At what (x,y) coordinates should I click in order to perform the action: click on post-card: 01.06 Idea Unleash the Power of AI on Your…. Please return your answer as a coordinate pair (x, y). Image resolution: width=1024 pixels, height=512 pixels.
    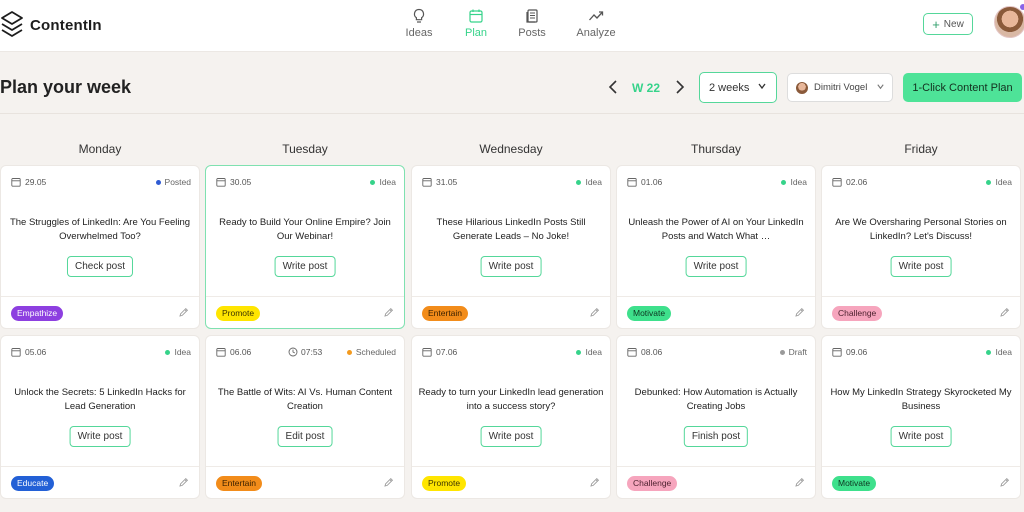
    Looking at the image, I should click on (716, 247).